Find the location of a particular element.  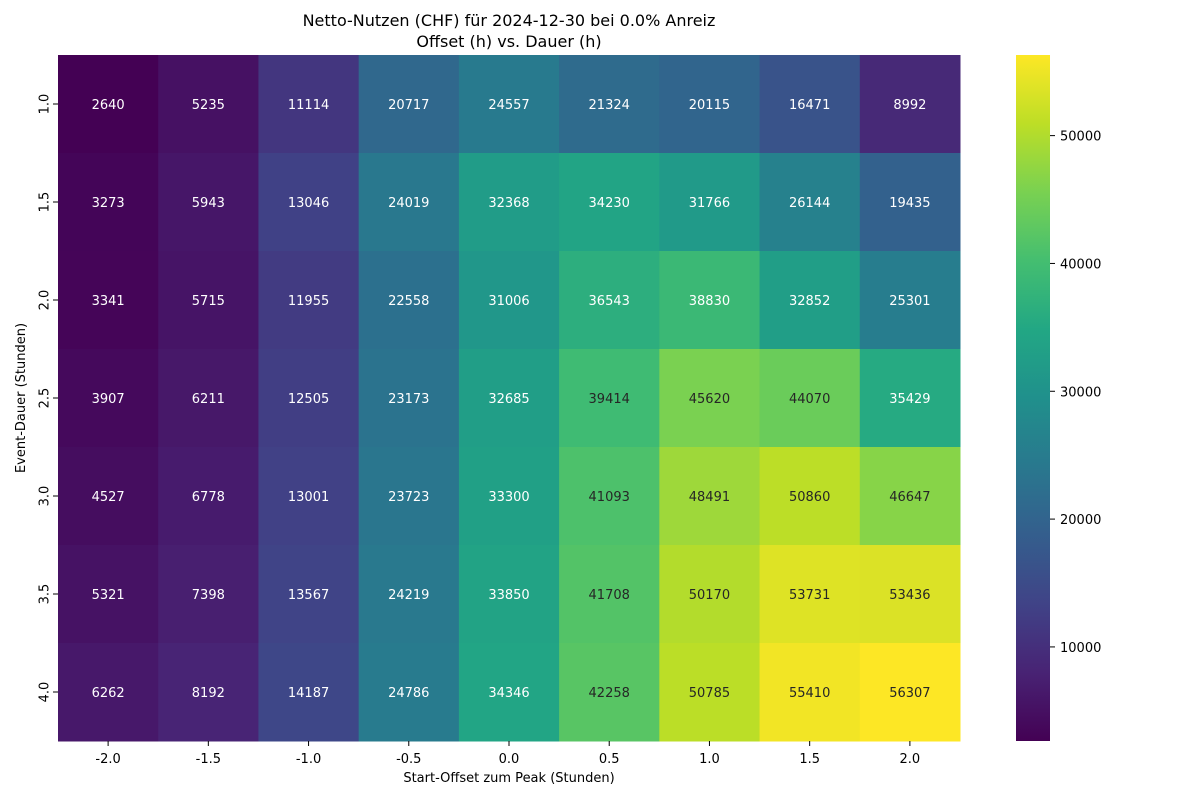

cell-value-label: 5943 is located at coordinates (208, 203).